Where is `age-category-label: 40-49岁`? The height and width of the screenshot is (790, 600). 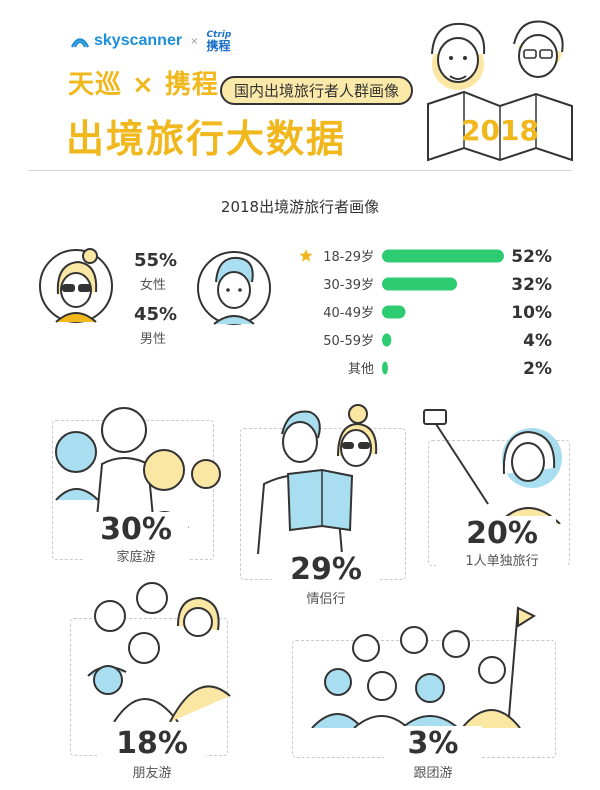 age-category-label: 40-49岁 is located at coordinates (348, 313).